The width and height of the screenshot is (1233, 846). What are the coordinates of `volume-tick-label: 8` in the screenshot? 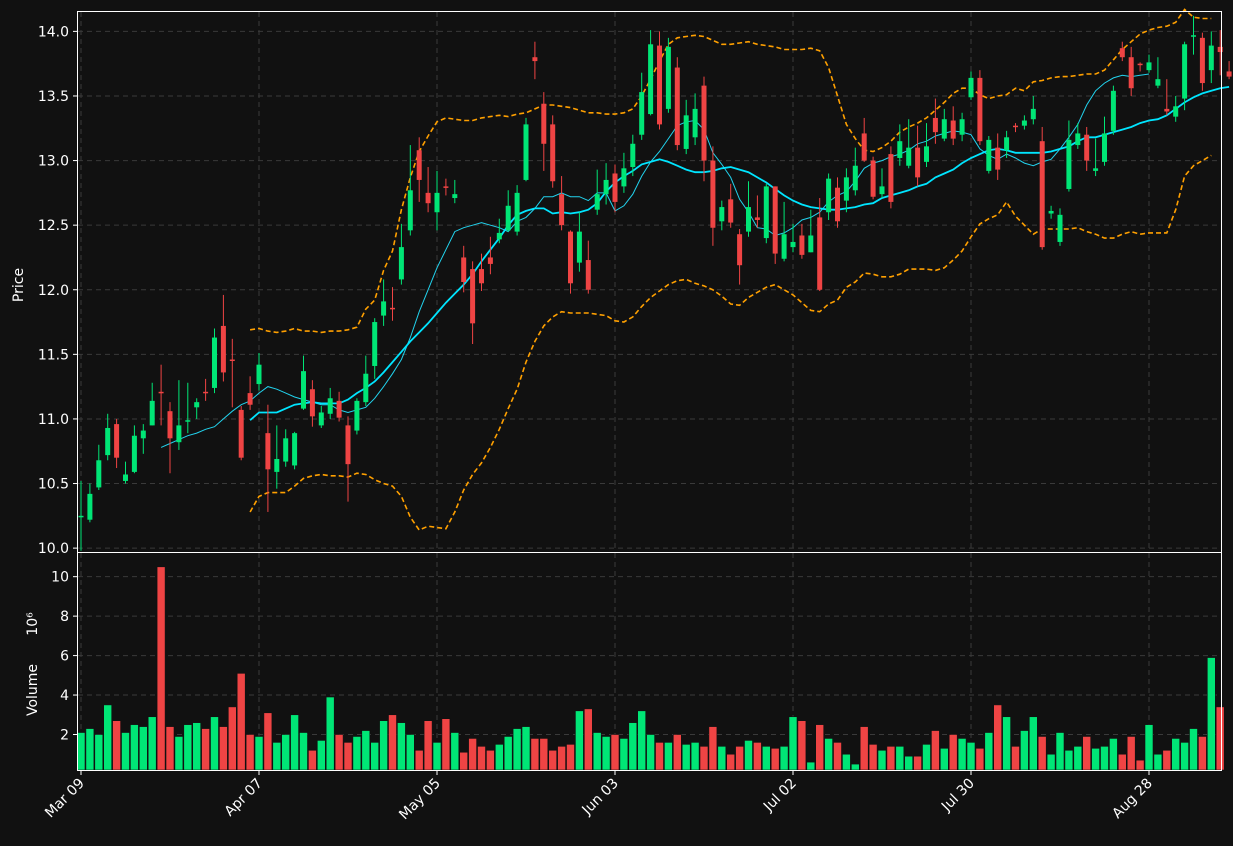 It's located at (64, 617).